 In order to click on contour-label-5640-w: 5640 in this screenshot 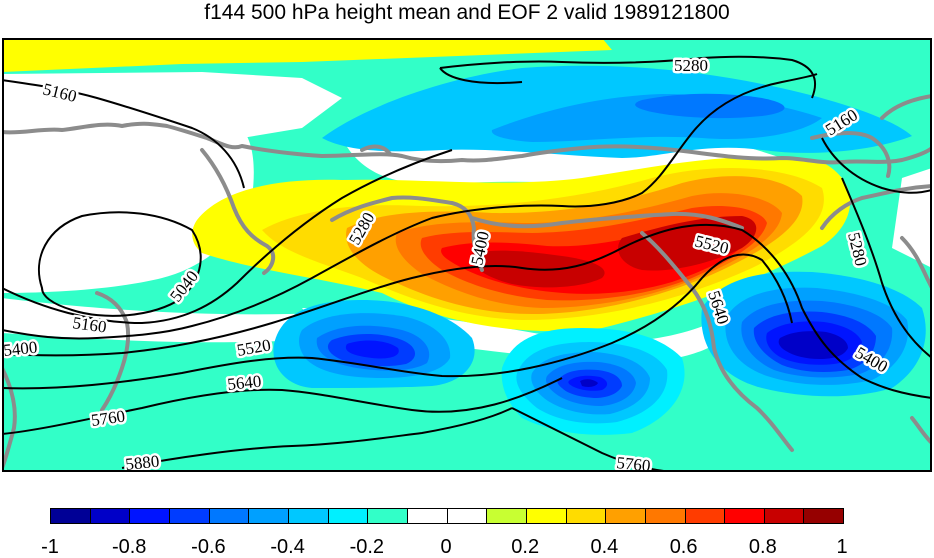, I will do `click(244, 383)`.